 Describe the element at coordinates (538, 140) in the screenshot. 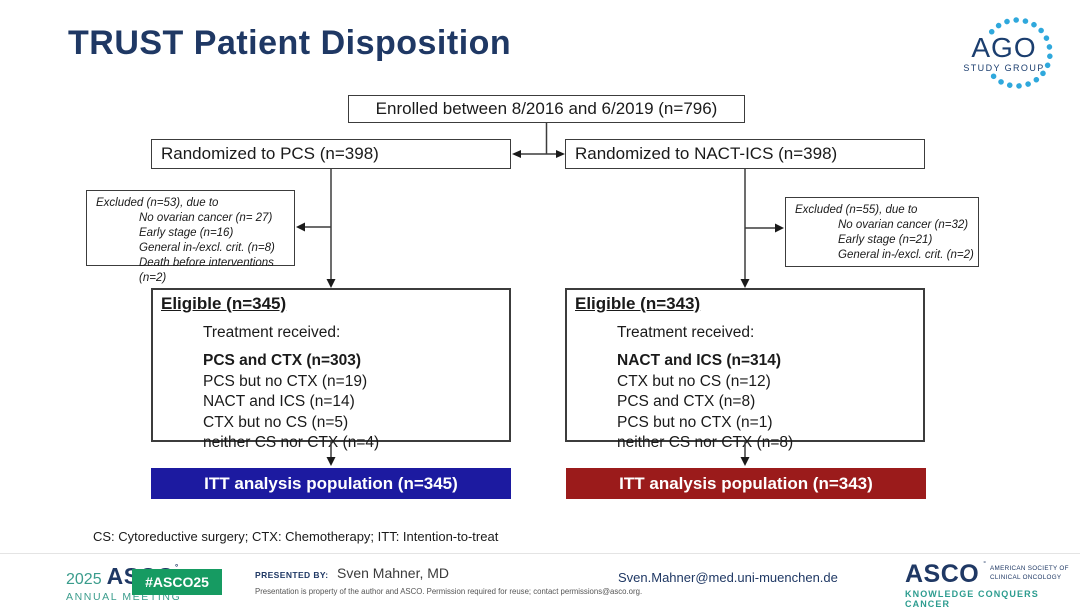

I see `arrow-enrolled-split` at that location.